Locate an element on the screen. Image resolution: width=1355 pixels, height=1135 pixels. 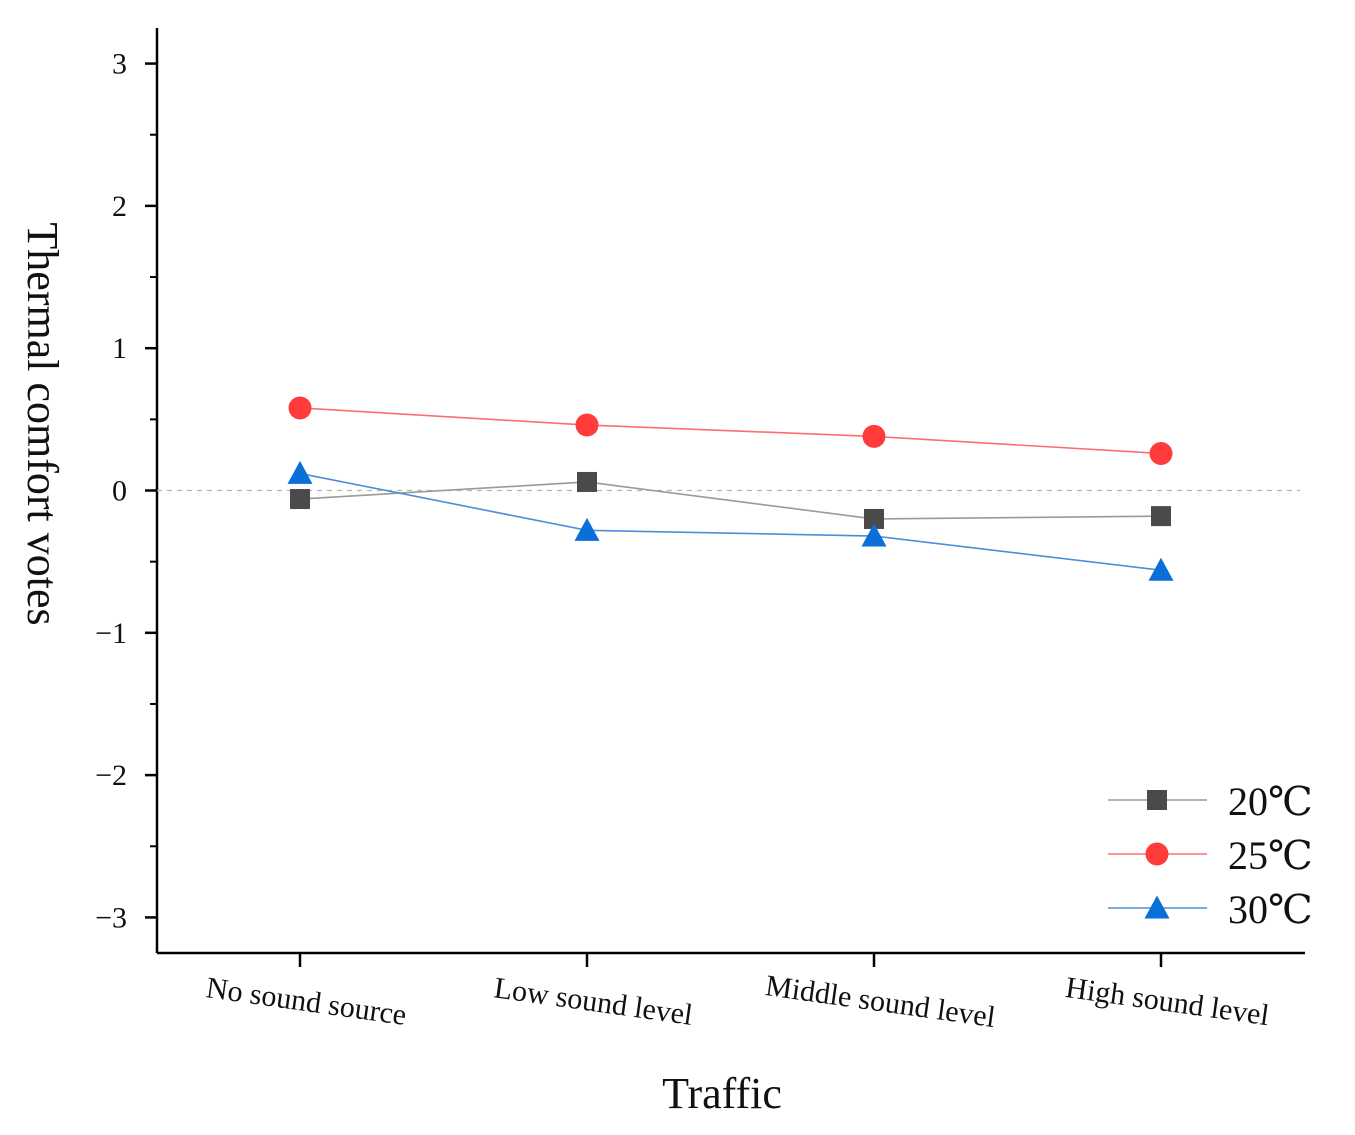
x-category-label: Middle sound level is located at coordinates (880, 1001).